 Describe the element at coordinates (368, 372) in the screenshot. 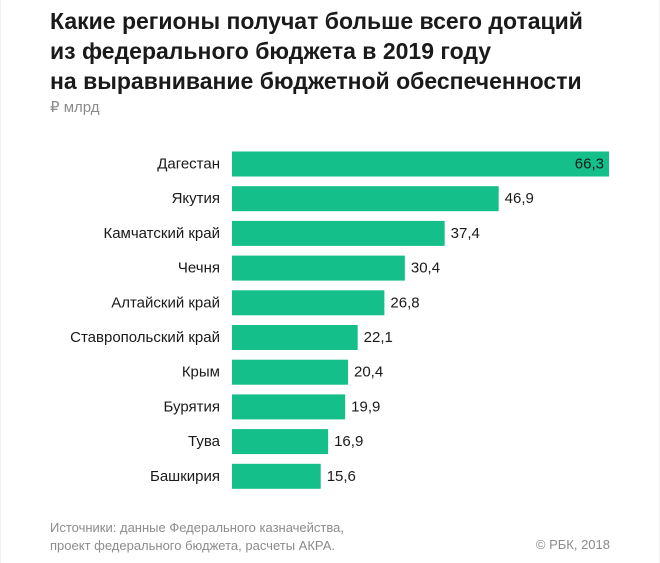

I see `value-label: 20,4` at that location.